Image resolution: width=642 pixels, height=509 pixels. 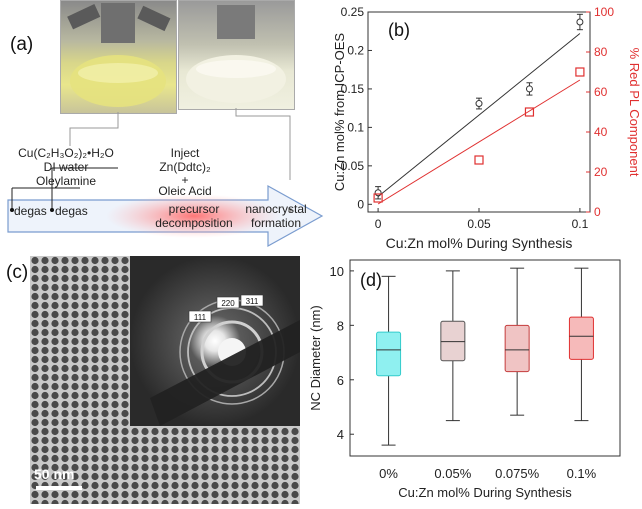 I want to click on box-x-axis-label: Cu:Zn mol% During Synthesis, so click(x=485, y=492).